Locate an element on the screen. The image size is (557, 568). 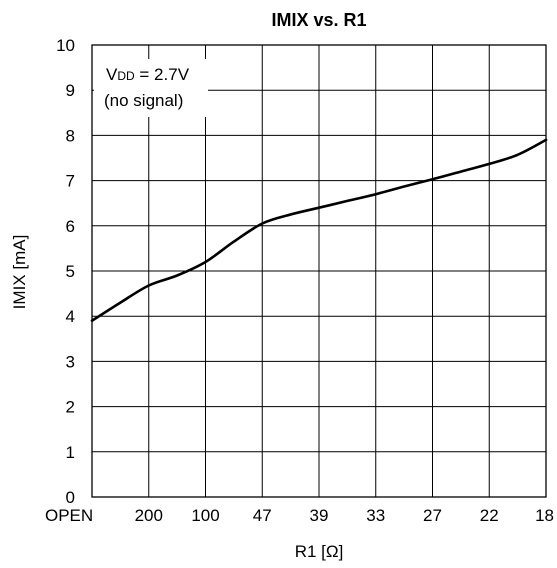
x-tick-label: 22 is located at coordinates (489, 515).